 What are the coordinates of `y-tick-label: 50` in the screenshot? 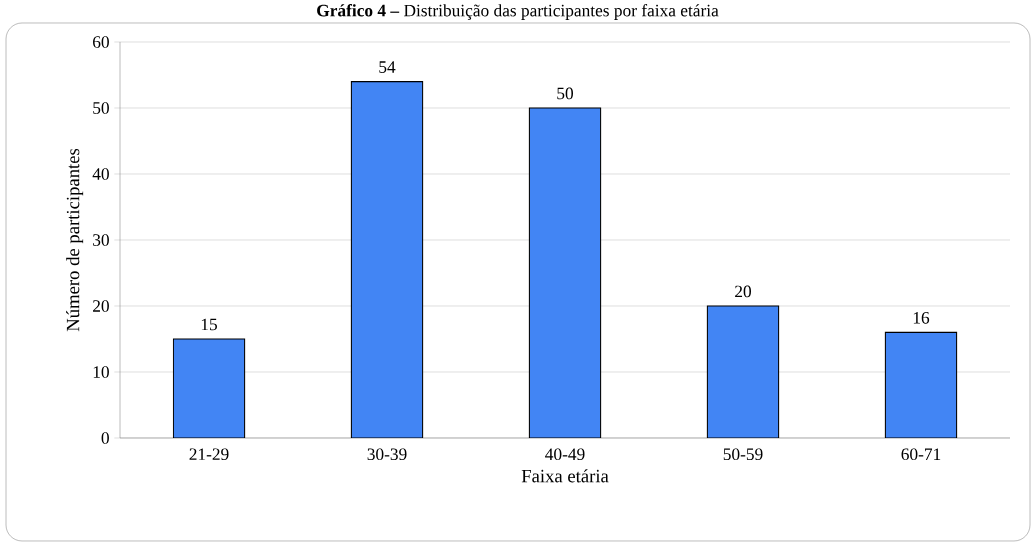 It's located at (101, 108).